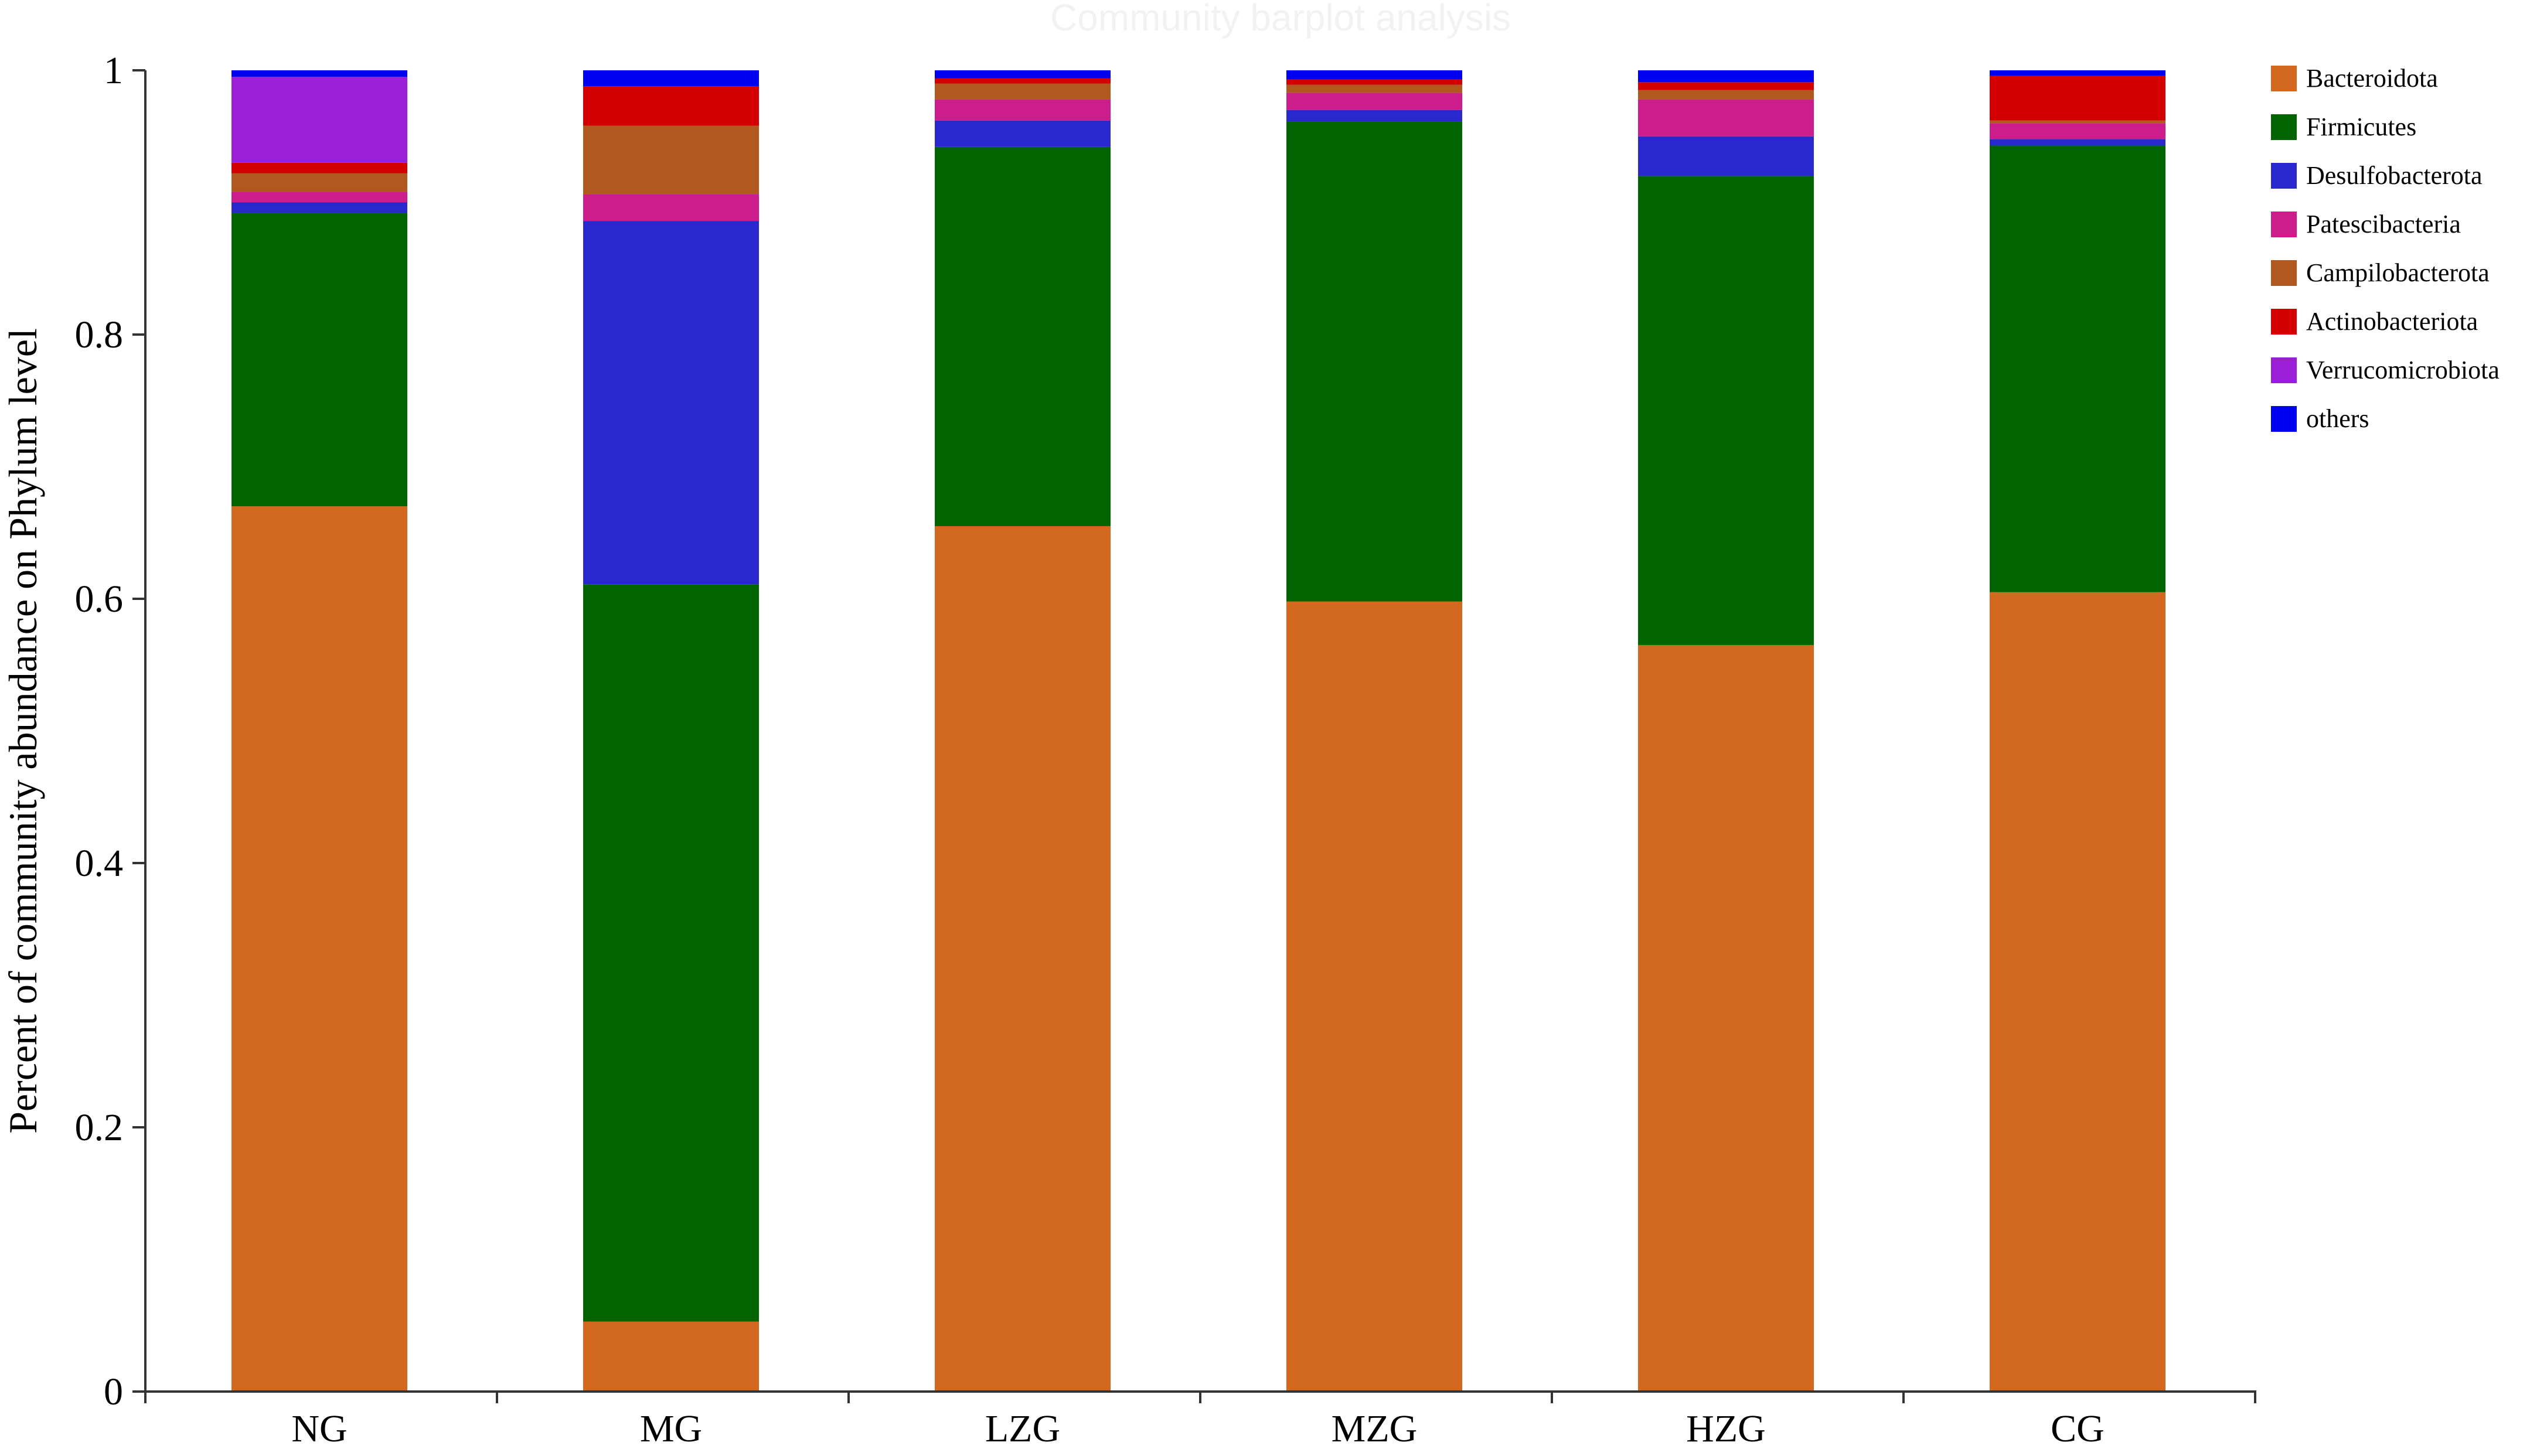 The width and height of the screenshot is (2530, 1456). I want to click on legend-swatch-desulfobacterota, so click(2284, 176).